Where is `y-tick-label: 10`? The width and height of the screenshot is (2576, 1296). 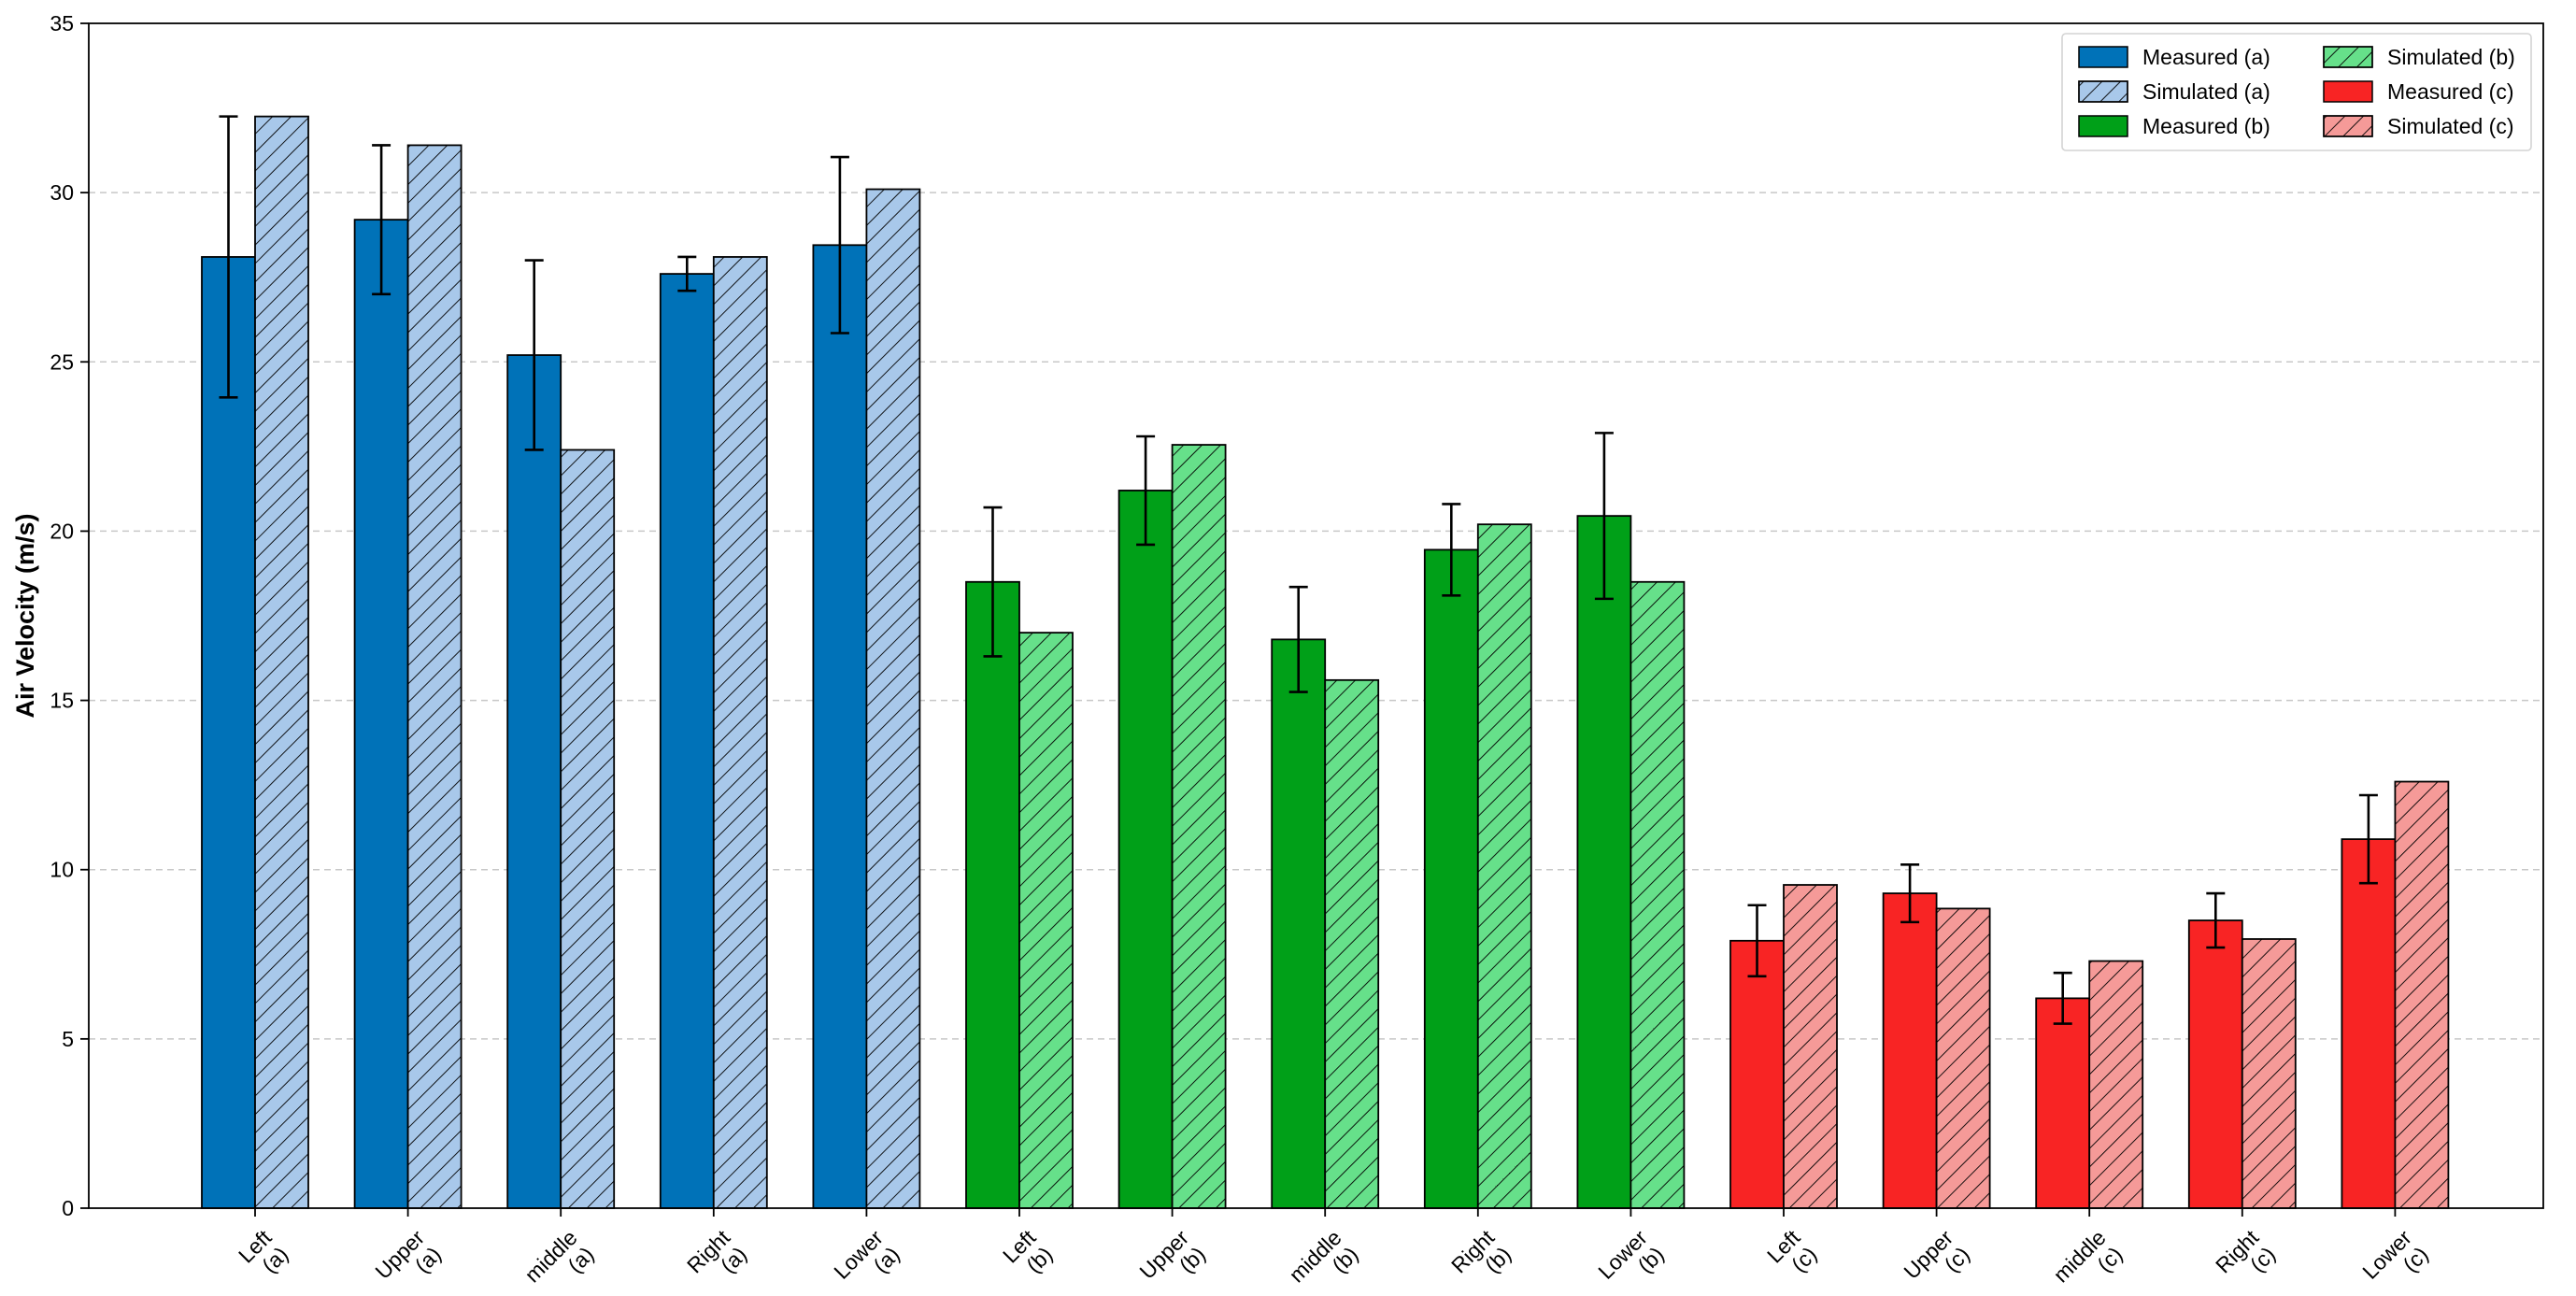
y-tick-label: 10 is located at coordinates (62, 870).